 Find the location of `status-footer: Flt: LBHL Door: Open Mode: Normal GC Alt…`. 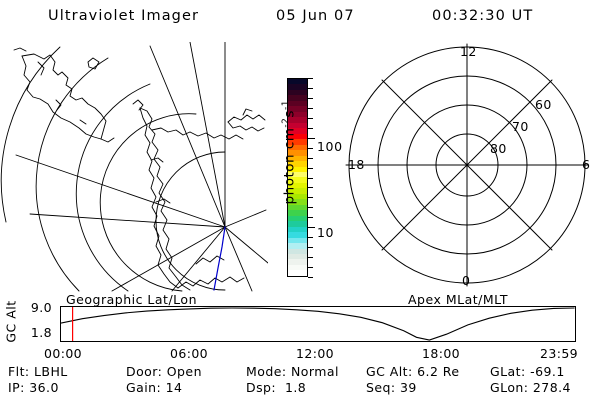

status-footer: Flt: LBHL Door: Open Mode: Normal GC Alt… is located at coordinates (300, 382).